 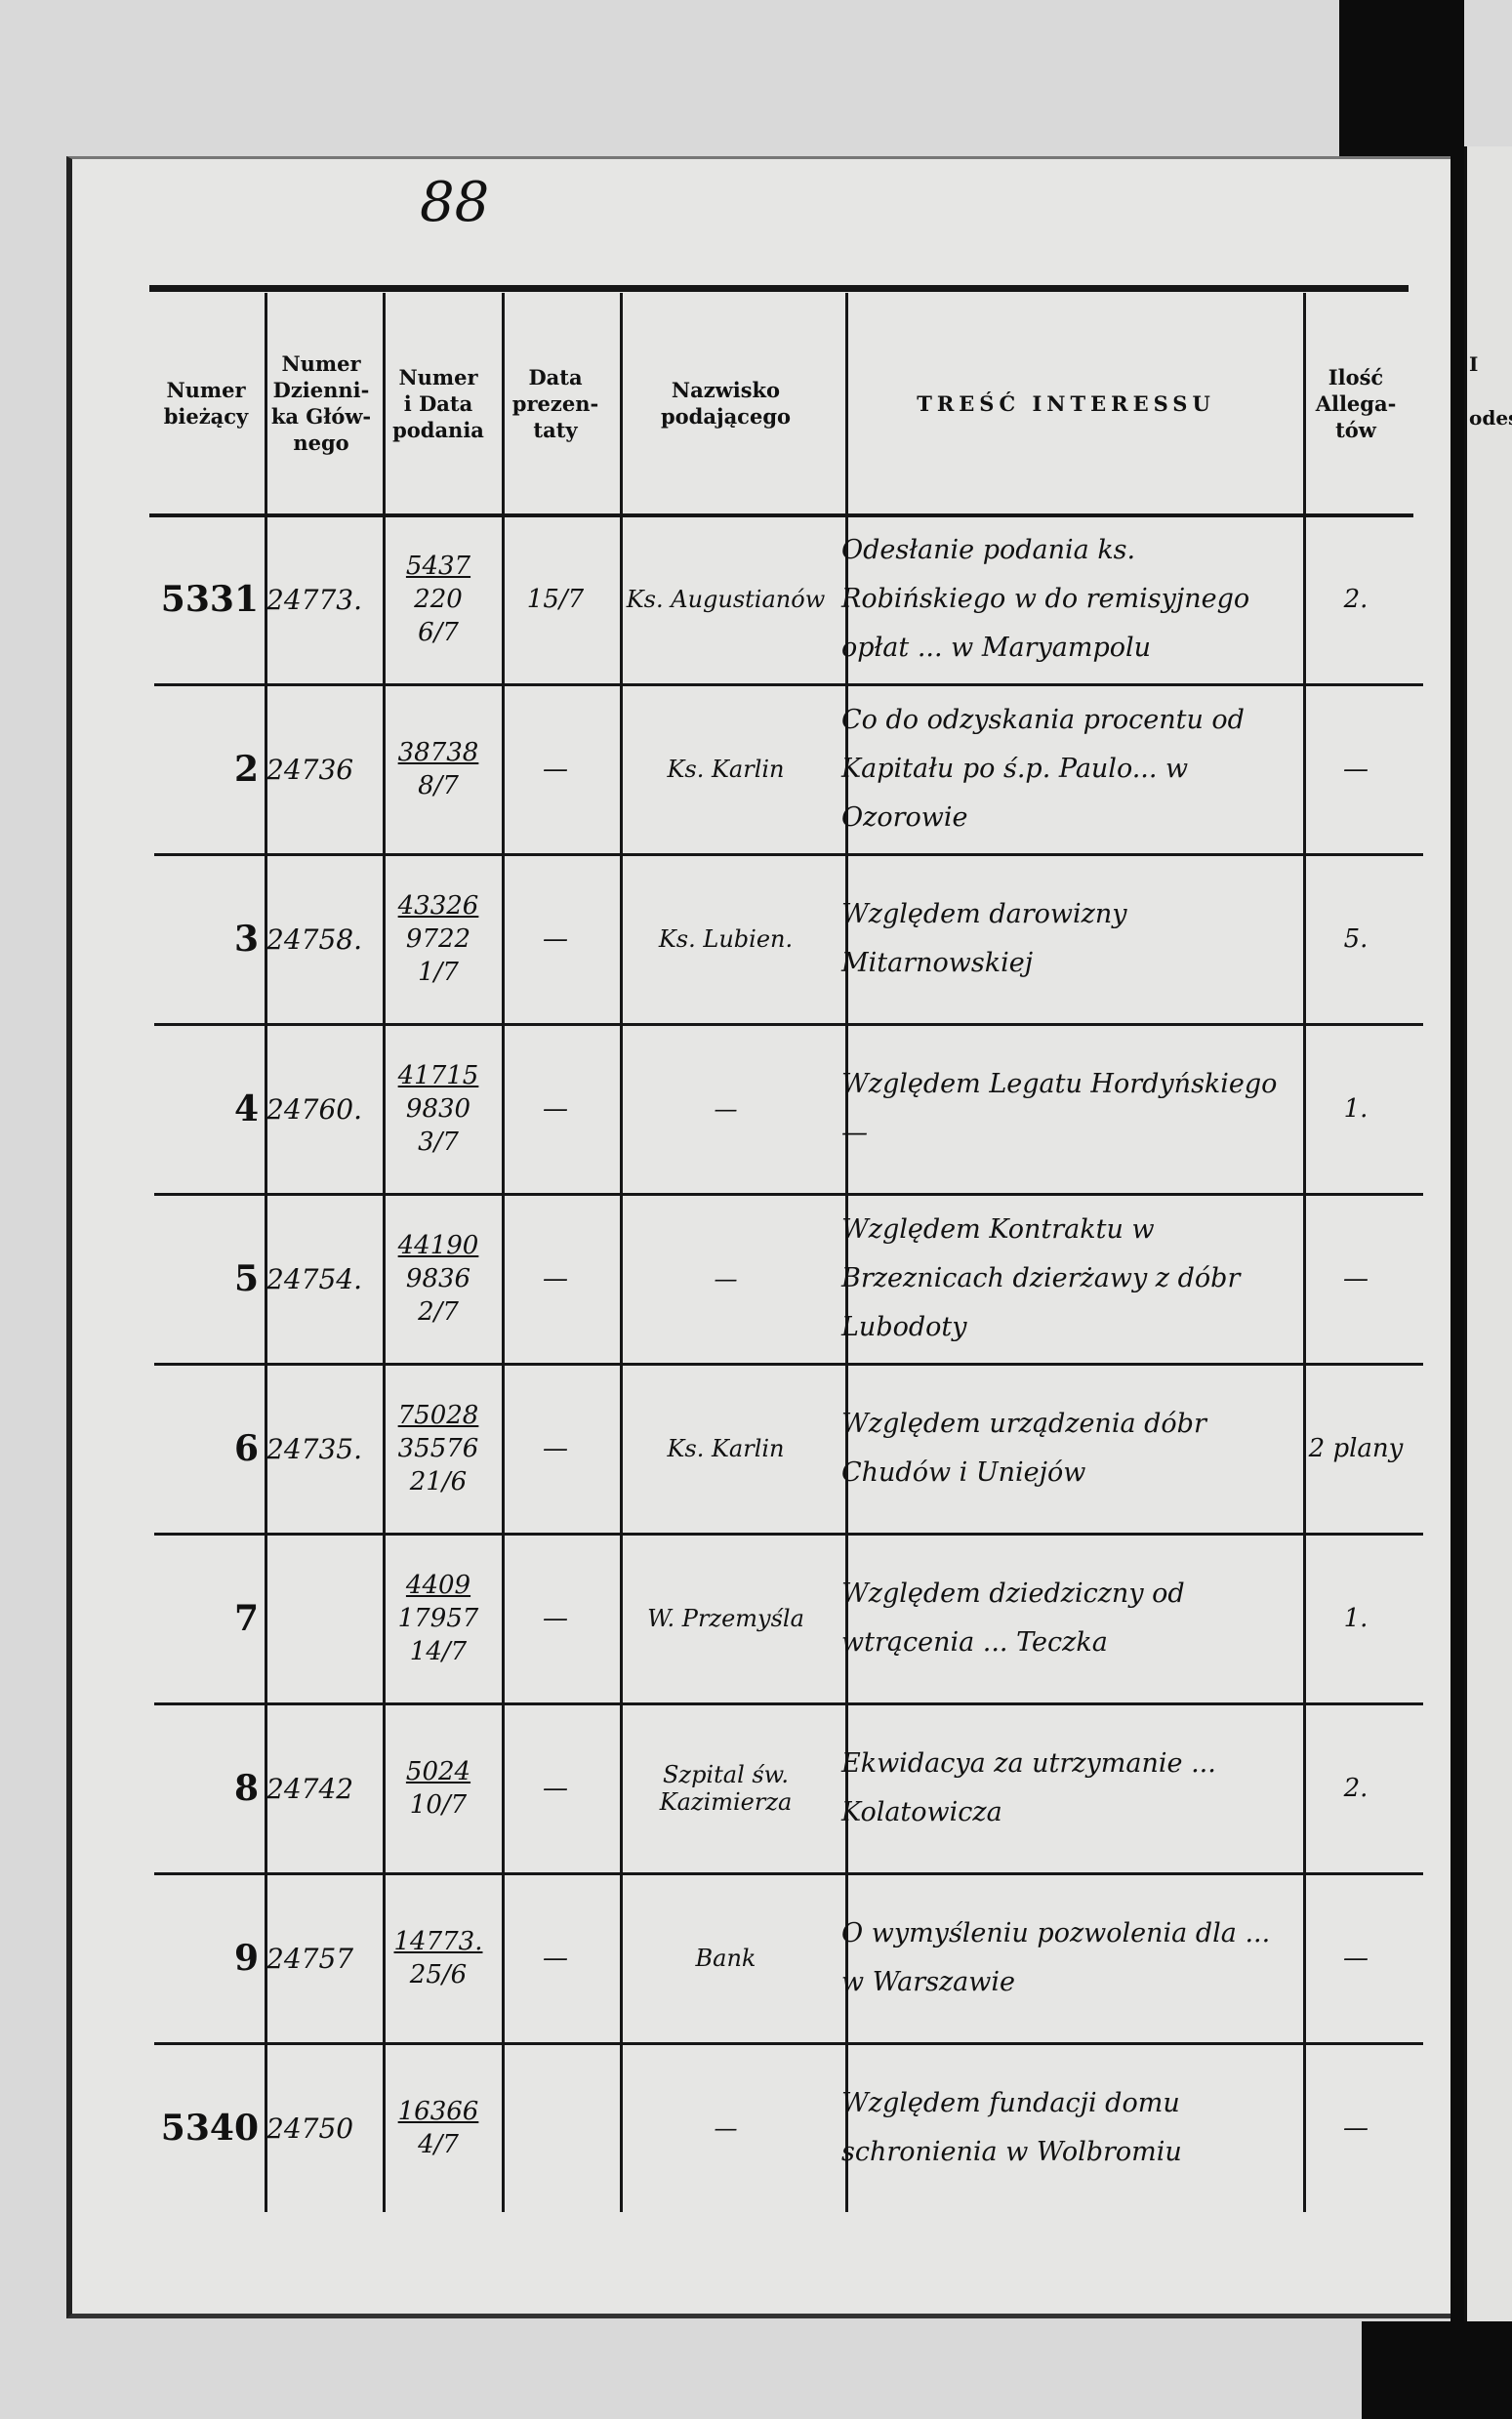 I want to click on entry-number: 3, so click(x=246, y=939).